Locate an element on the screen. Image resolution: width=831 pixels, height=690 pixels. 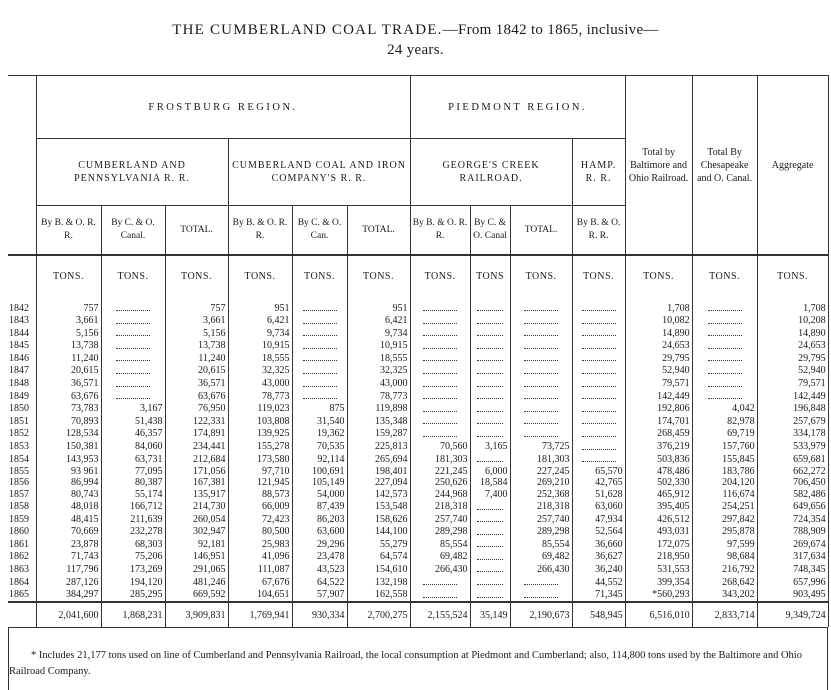
frostburg-region-header: FROSTBURG REGION. is located at coordinates (223, 107).